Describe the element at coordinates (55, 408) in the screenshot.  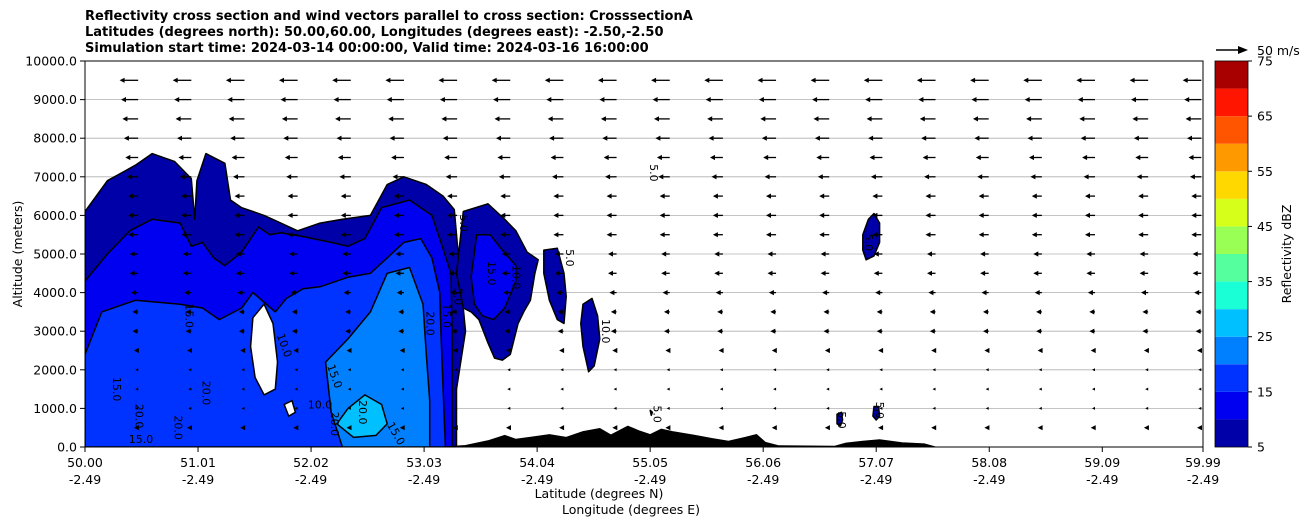
I see `y-tick-label: 1000.0` at that location.